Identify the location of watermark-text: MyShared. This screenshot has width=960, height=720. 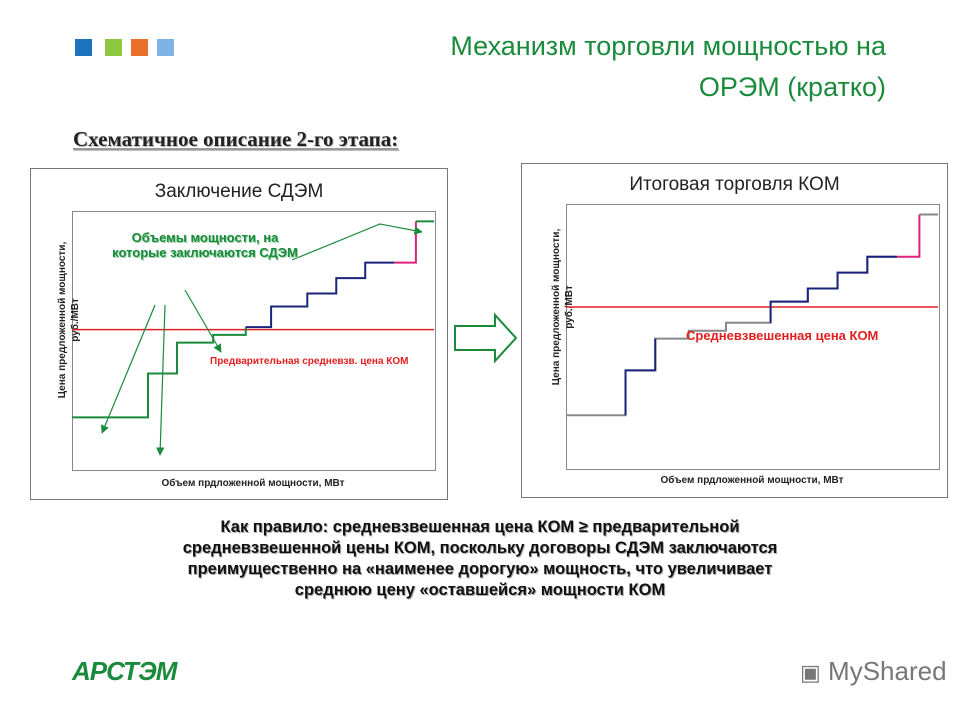
(887, 671).